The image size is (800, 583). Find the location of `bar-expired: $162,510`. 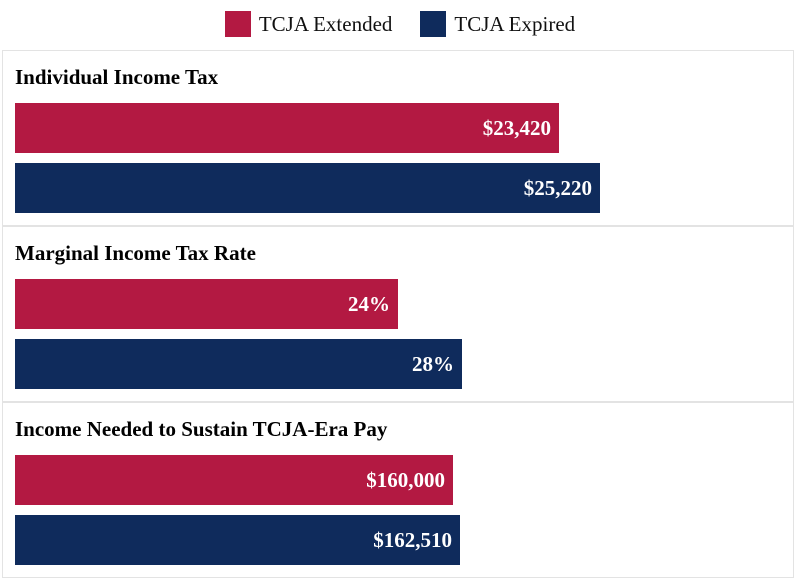

bar-expired: $162,510 is located at coordinates (237, 540).